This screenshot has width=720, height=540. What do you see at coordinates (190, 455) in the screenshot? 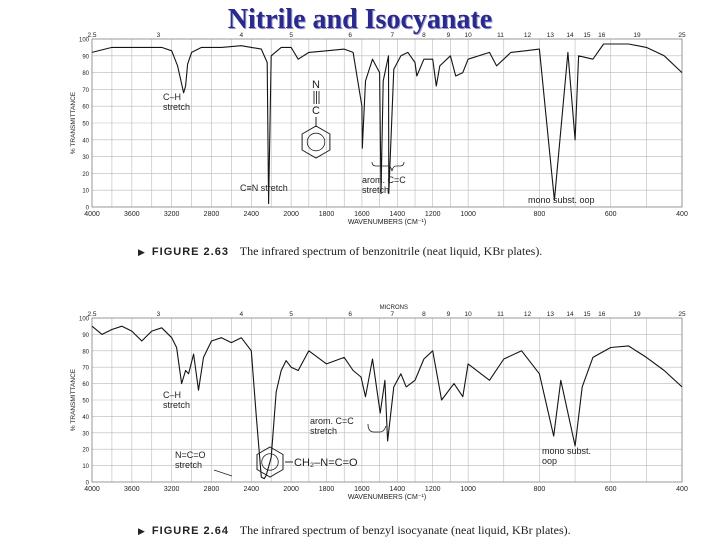
I see `annotation-nco-stretch: N=C=O` at bounding box center [190, 455].